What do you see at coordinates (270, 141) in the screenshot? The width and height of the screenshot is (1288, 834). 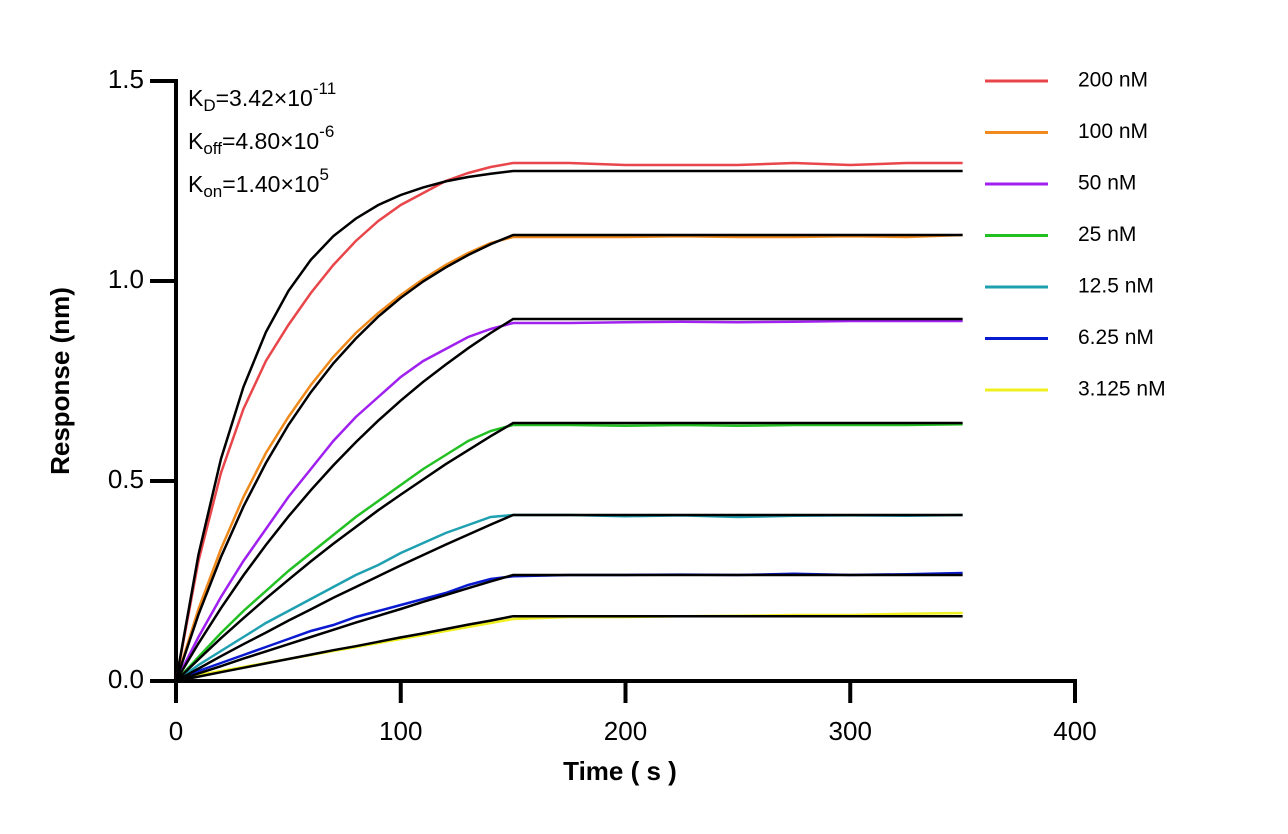 I see `annotation-text: =4.80×10` at bounding box center [270, 141].